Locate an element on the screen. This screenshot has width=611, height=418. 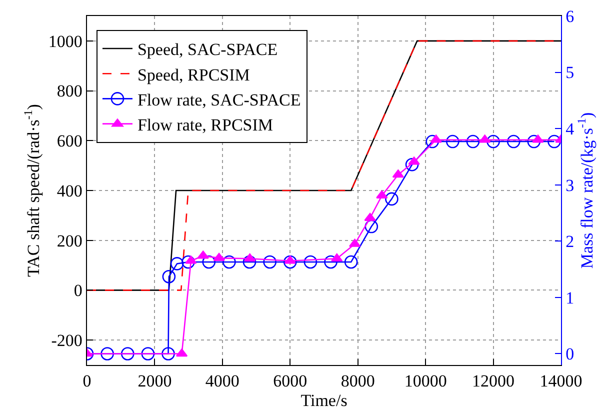
y2-tick-label: 5 is located at coordinates (570, 72).